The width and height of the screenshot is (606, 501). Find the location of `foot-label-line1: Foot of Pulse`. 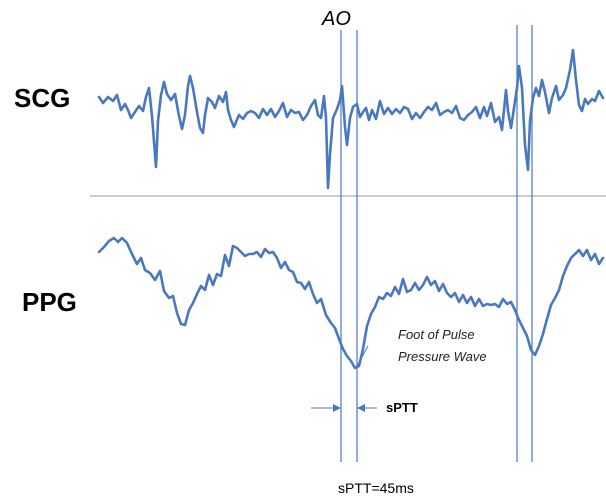

foot-label-line1: Foot of Pulse is located at coordinates (436, 334).